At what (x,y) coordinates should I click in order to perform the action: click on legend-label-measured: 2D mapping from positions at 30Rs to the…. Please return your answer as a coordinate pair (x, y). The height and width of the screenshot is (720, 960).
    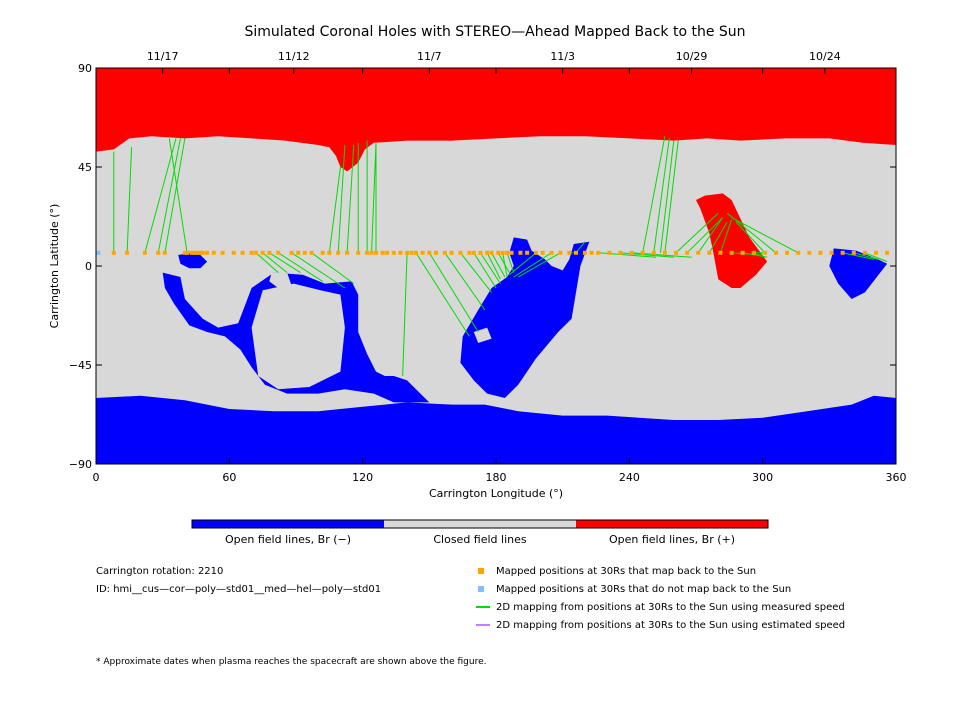
    Looking at the image, I should click on (670, 607).